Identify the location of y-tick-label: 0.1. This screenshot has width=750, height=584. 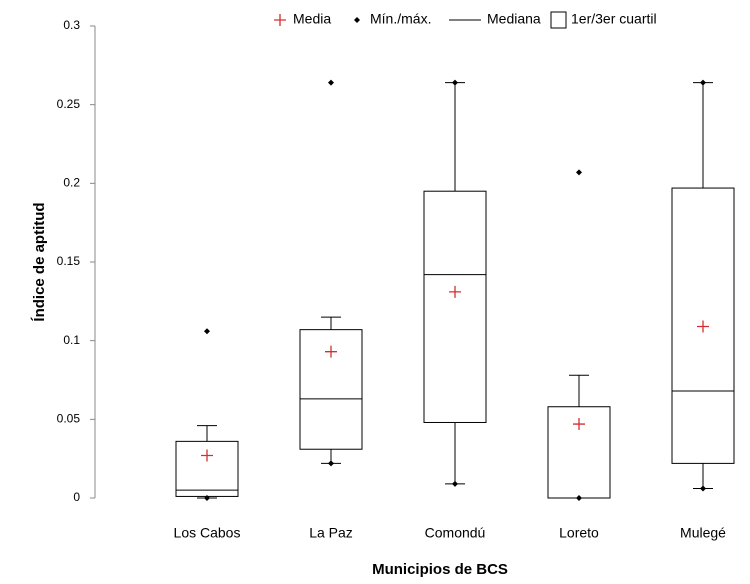
(71, 340).